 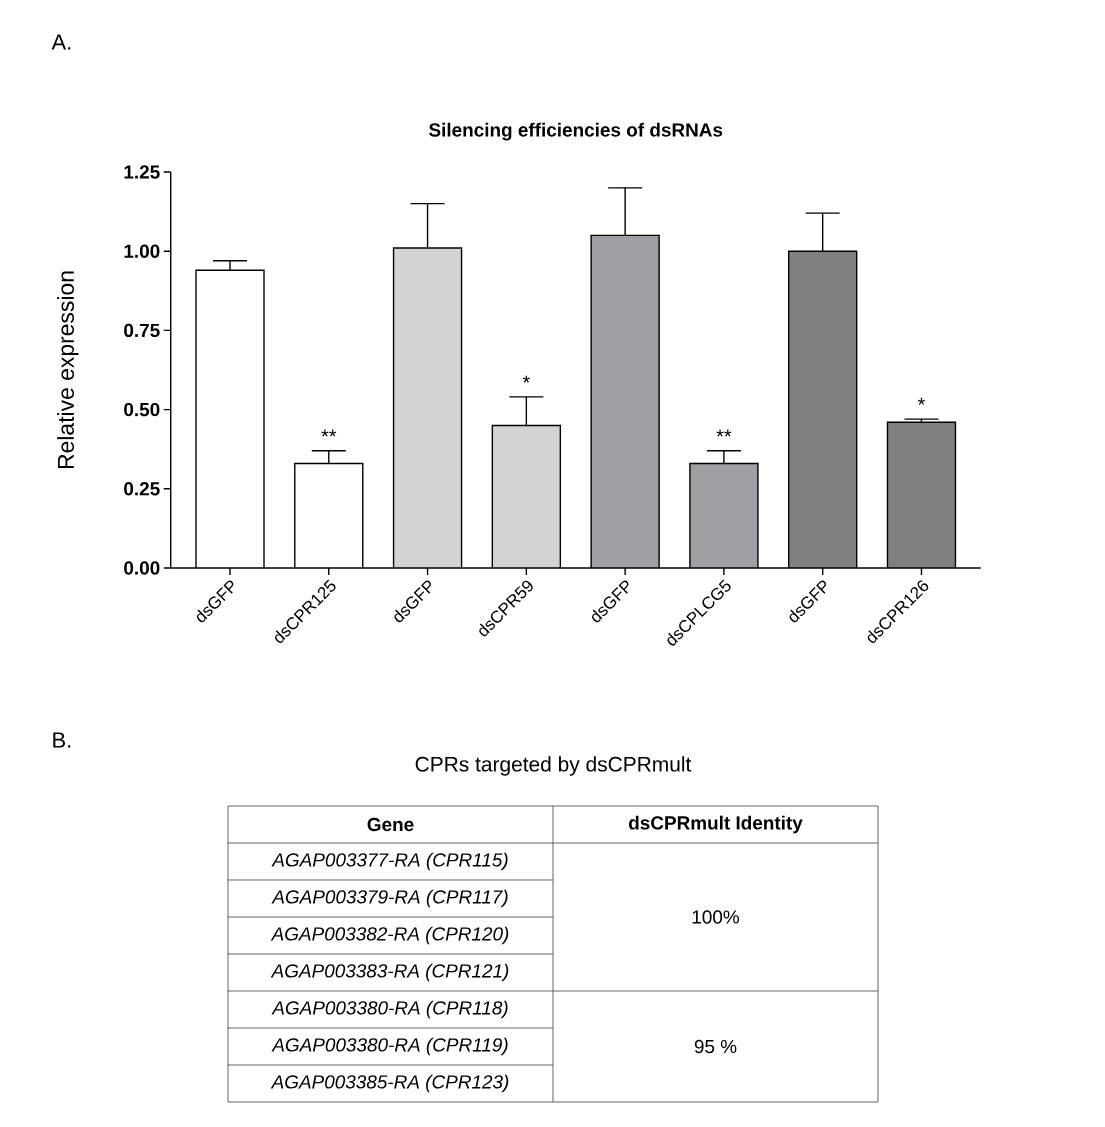 I want to click on text: AGAP003385-RA (CPR123), so click(x=389, y=1083).